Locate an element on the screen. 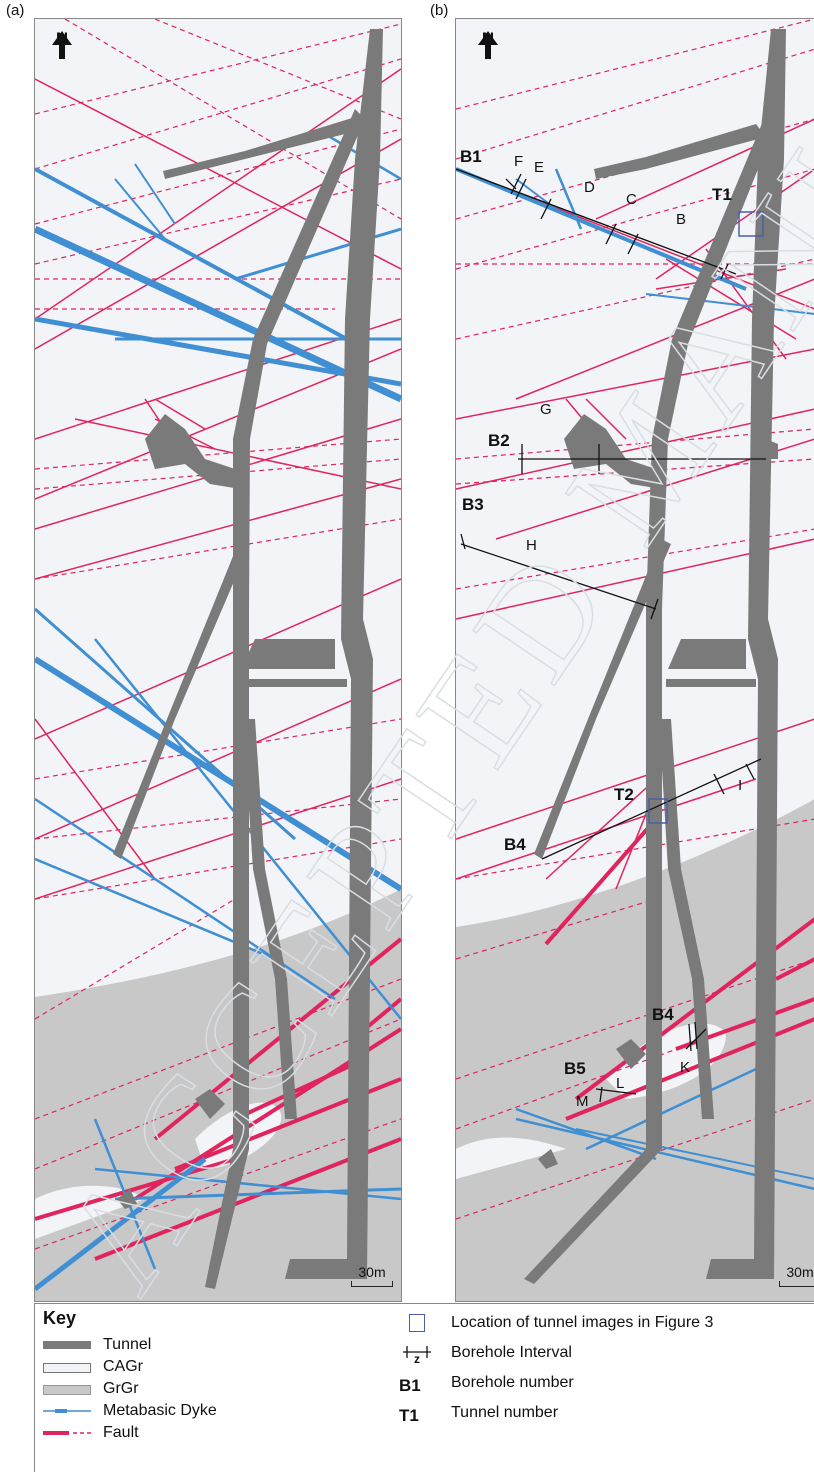  image-box-symbol is located at coordinates (419, 1323).